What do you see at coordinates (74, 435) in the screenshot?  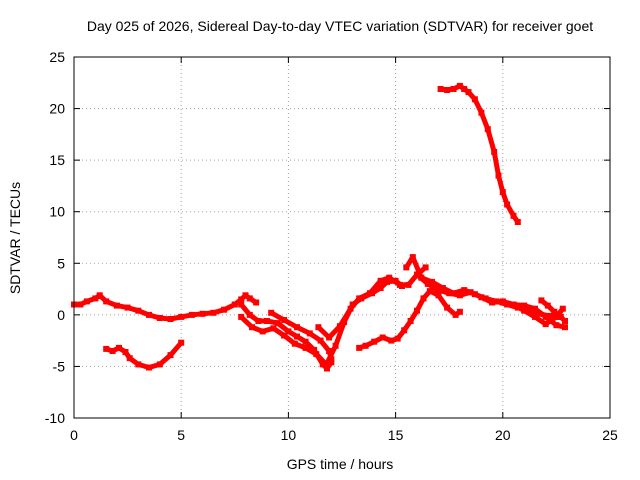 I see `x-tick-label: 0` at bounding box center [74, 435].